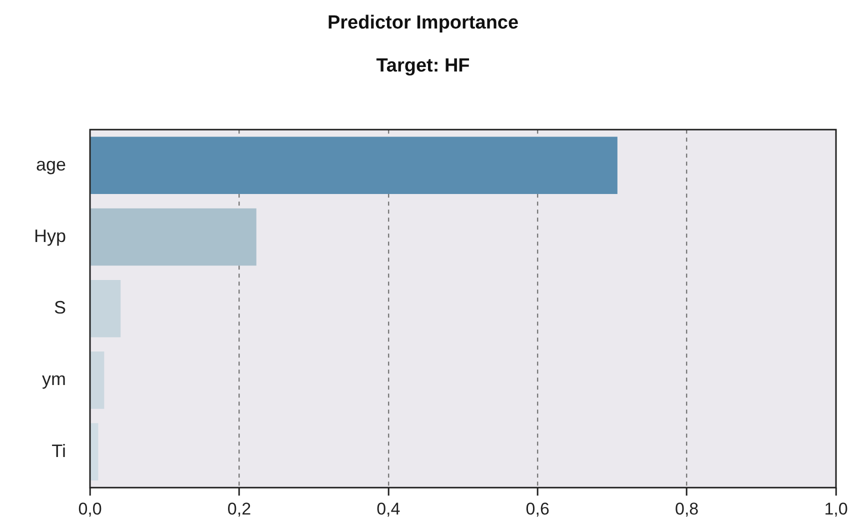 The image size is (862, 528). What do you see at coordinates (836, 508) in the screenshot?
I see `x-tick-label: 1,0` at bounding box center [836, 508].